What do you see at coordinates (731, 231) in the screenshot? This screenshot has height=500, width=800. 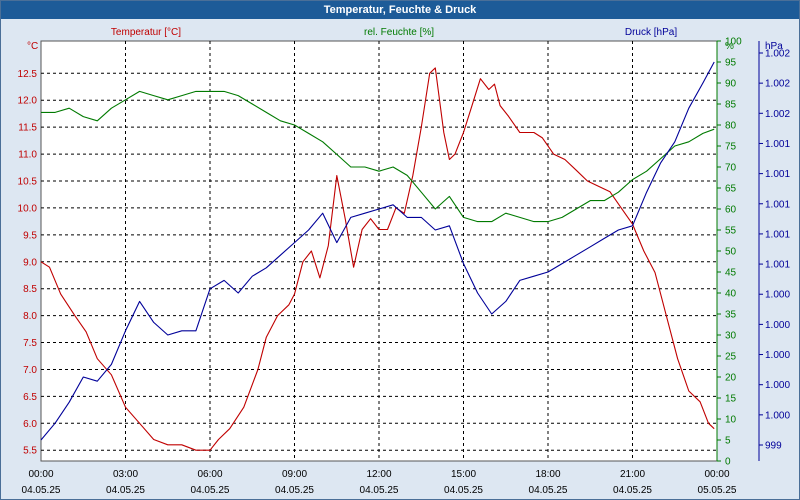 I see `humidity-axis-tick-label: 55` at bounding box center [731, 231].